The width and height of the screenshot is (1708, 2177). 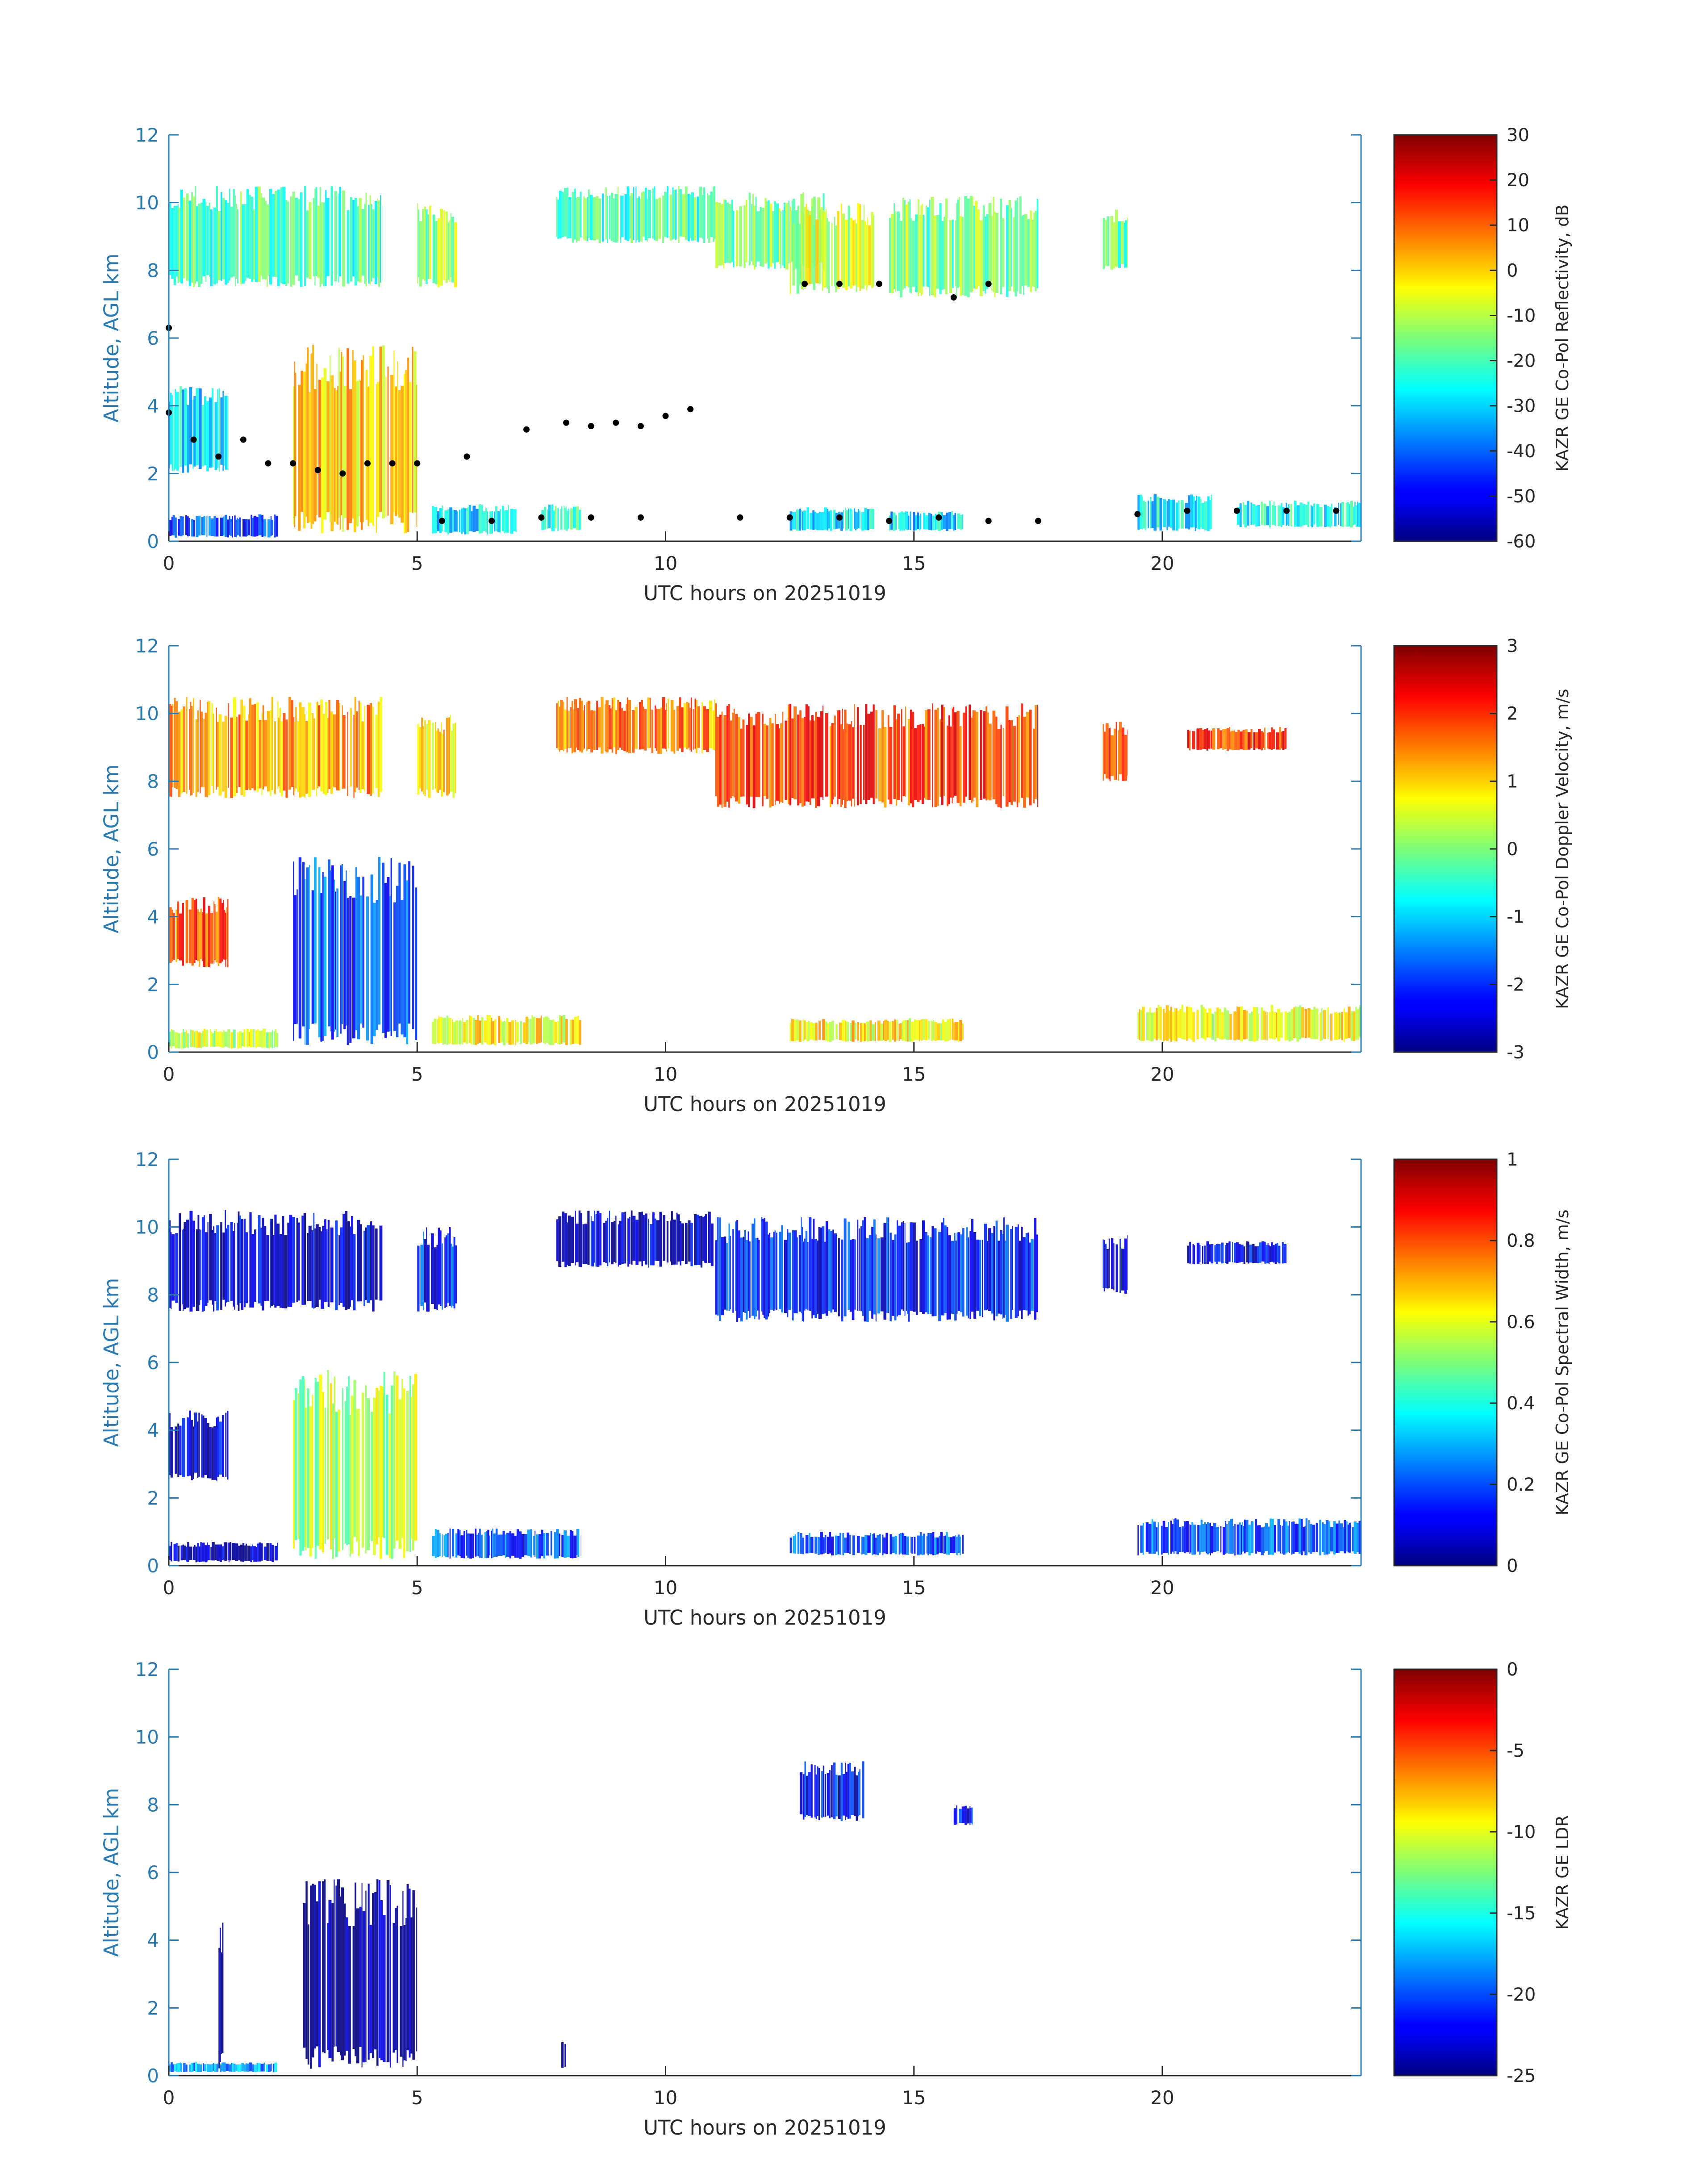 What do you see at coordinates (1512, 1669) in the screenshot?
I see `colorbar-tick-label: 0` at bounding box center [1512, 1669].